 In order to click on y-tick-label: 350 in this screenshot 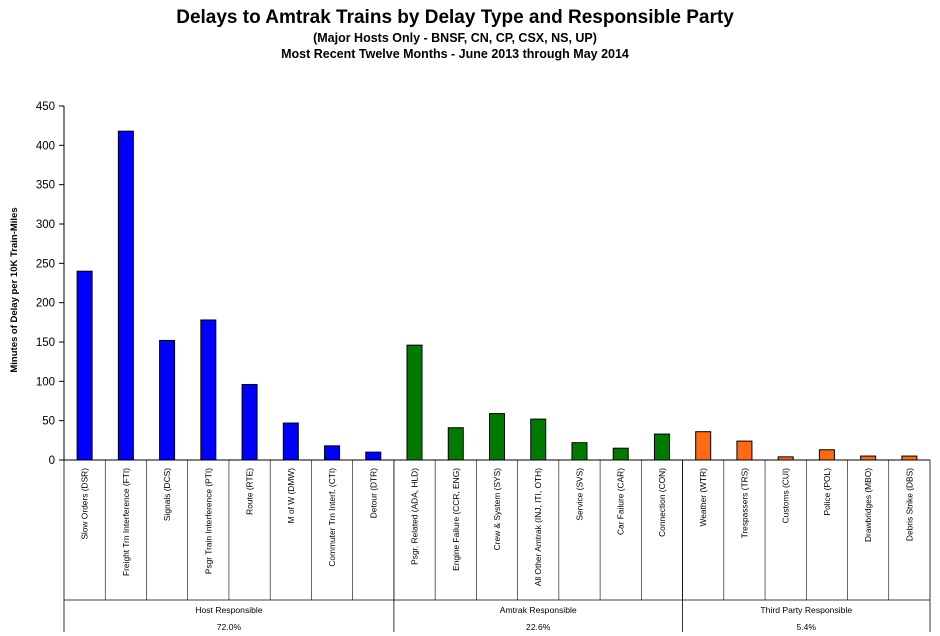, I will do `click(45, 186)`.